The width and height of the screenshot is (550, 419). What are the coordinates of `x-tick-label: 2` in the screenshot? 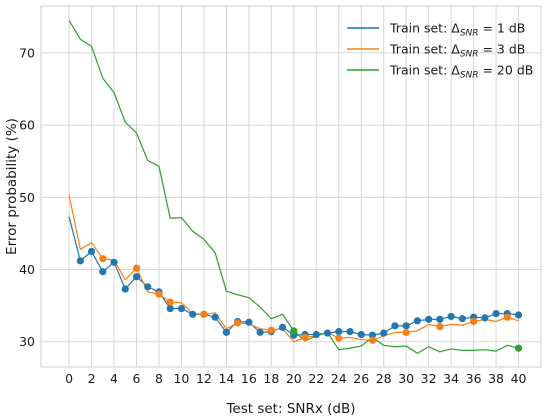 It's located at (92, 378).